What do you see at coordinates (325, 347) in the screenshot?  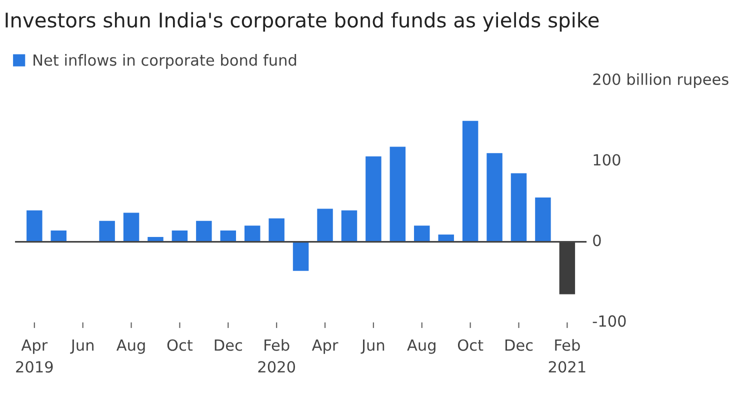 I see `x-tick-label: Apr` at bounding box center [325, 347].